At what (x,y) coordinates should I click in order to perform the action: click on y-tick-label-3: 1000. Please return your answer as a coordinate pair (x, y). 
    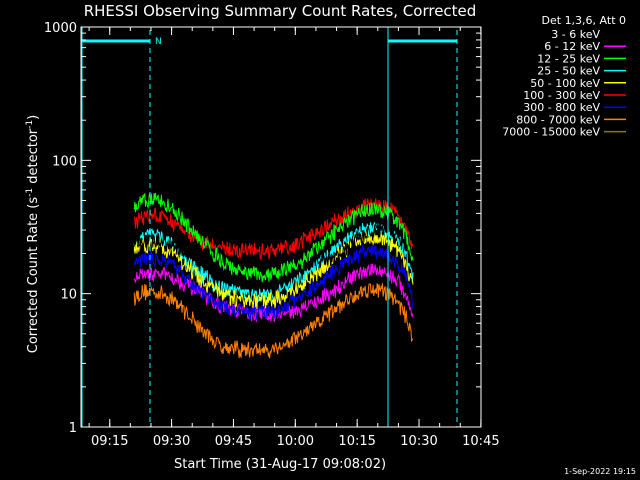
    Looking at the image, I should click on (60, 28).